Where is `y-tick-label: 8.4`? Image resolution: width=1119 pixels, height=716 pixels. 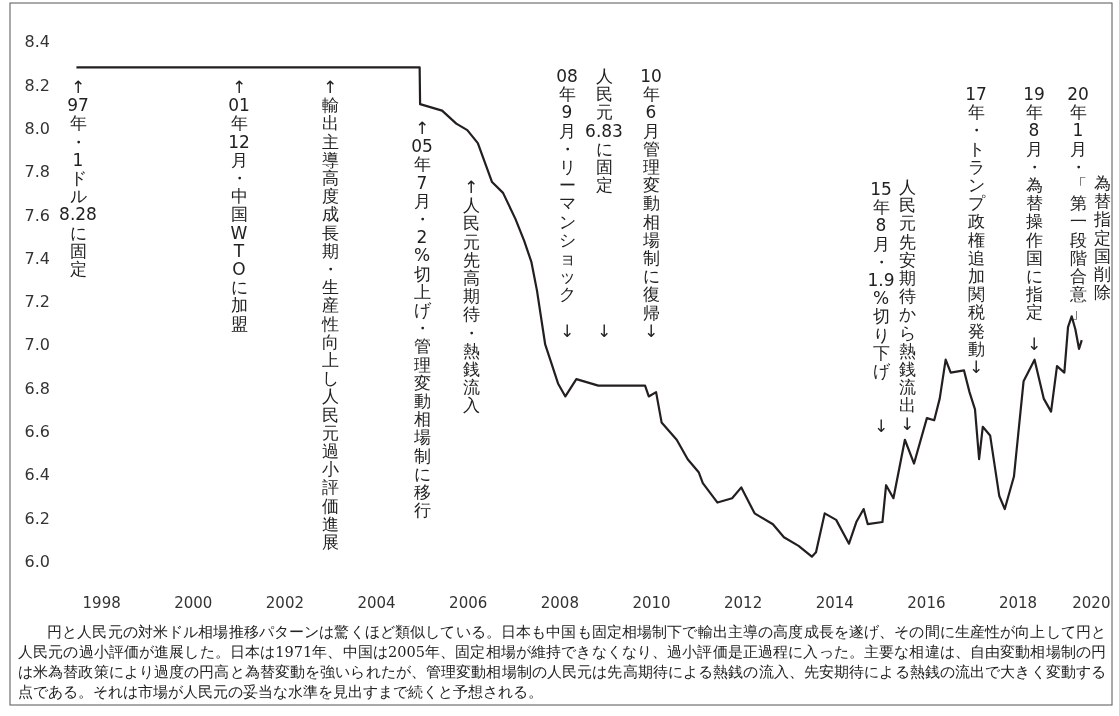 y-tick-label: 8.4 is located at coordinates (37, 42).